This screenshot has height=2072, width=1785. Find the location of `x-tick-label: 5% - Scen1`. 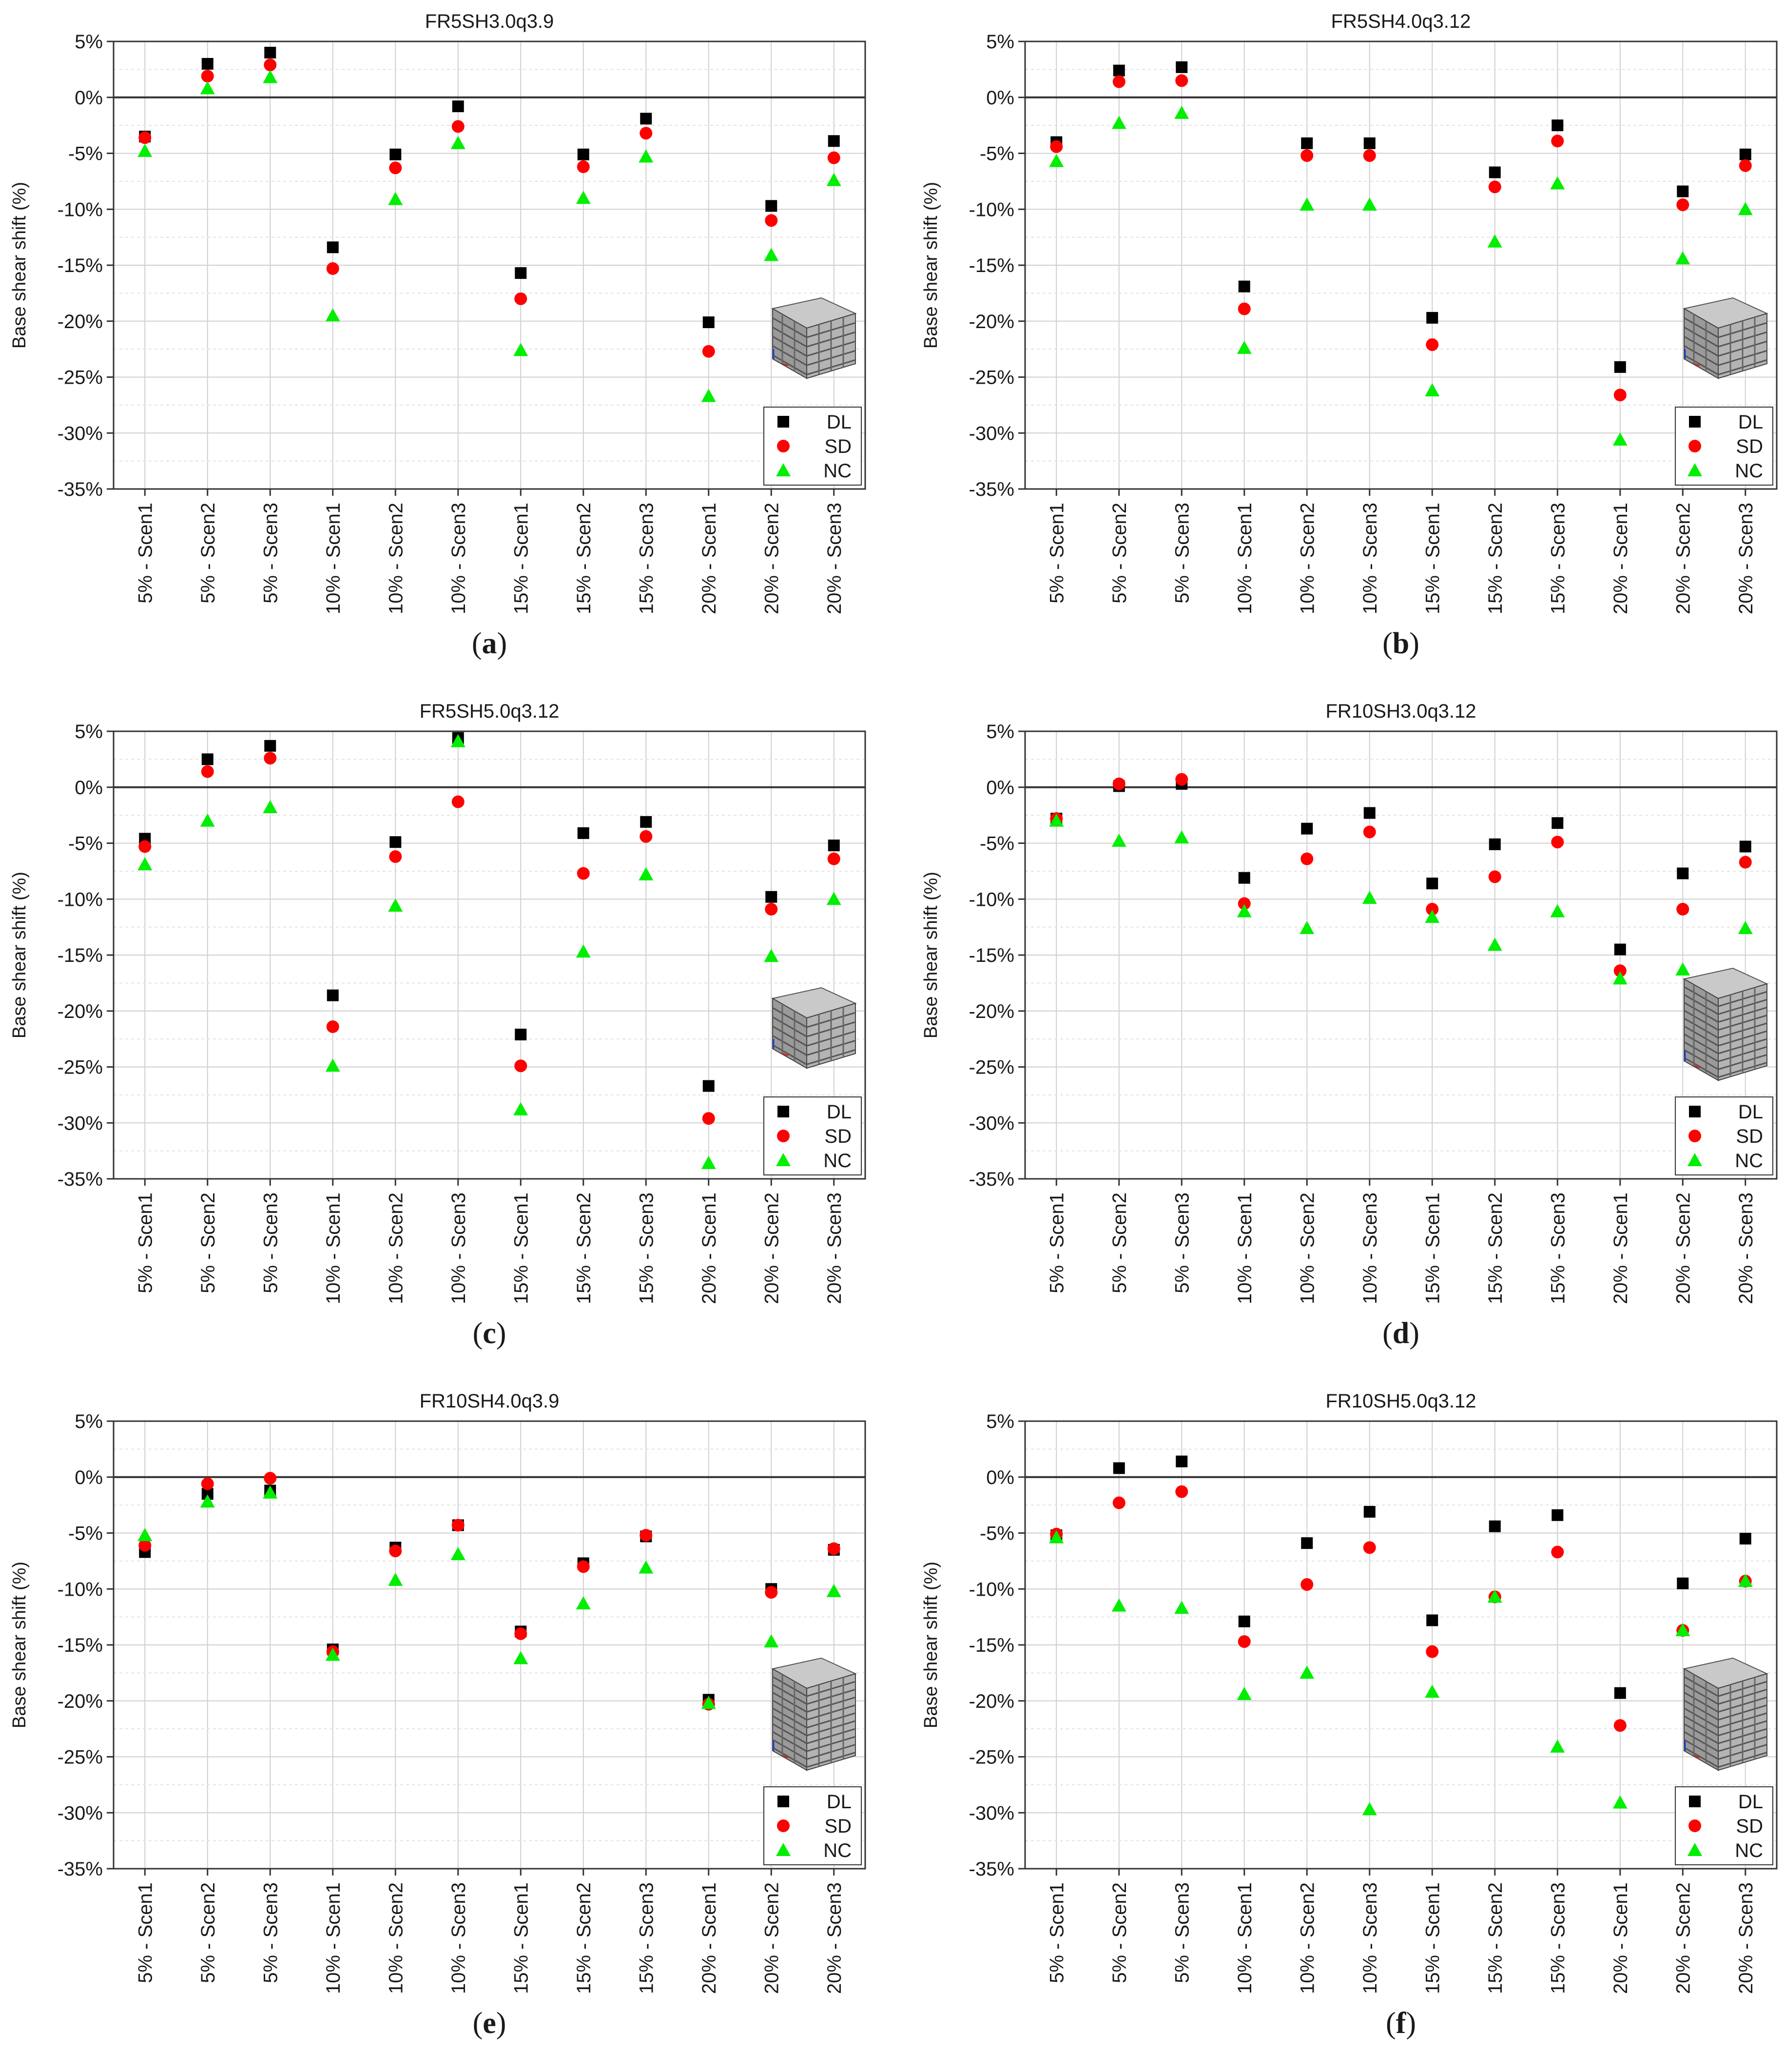

x-tick-label: 5% - Scen1 is located at coordinates (145, 1242).